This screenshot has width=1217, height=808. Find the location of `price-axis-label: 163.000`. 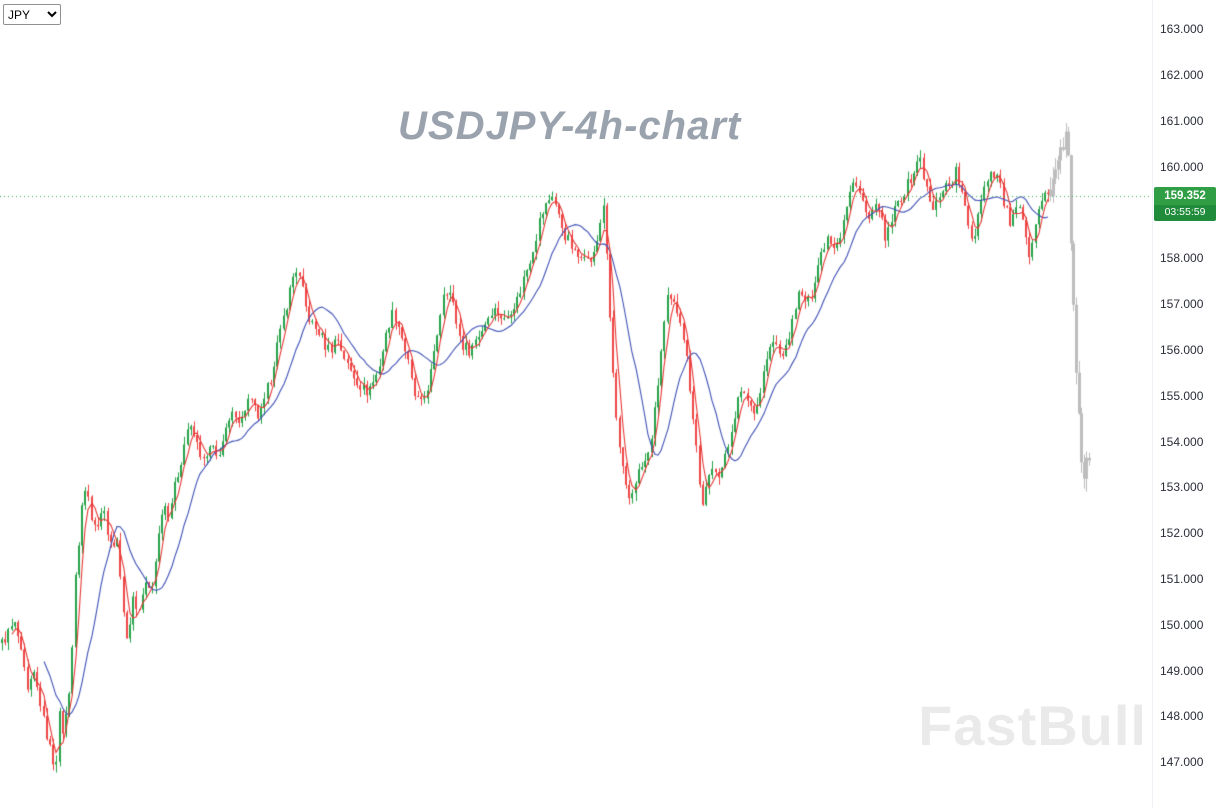

price-axis-label: 163.000 is located at coordinates (1182, 29).